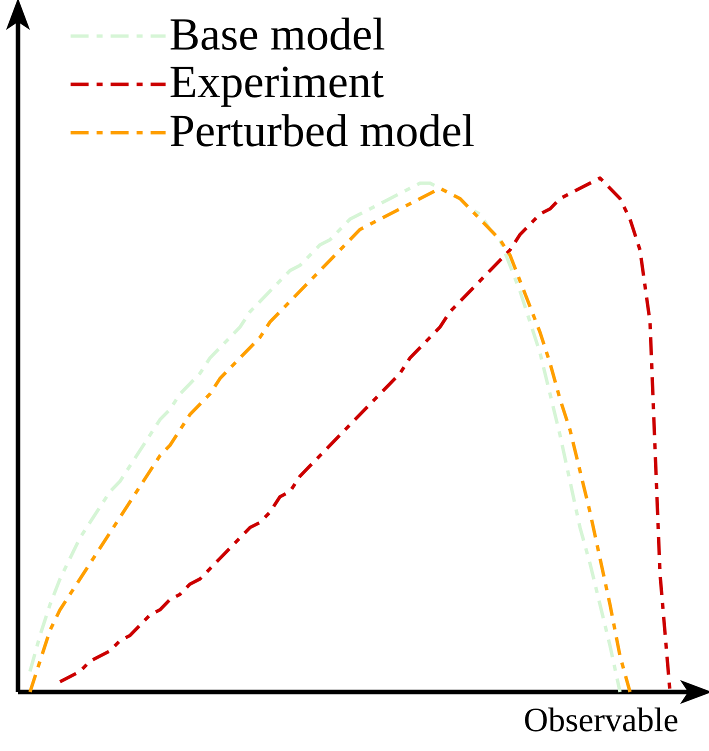  Describe the element at coordinates (277, 34) in the screenshot. I see `legend-label: Base model` at that location.